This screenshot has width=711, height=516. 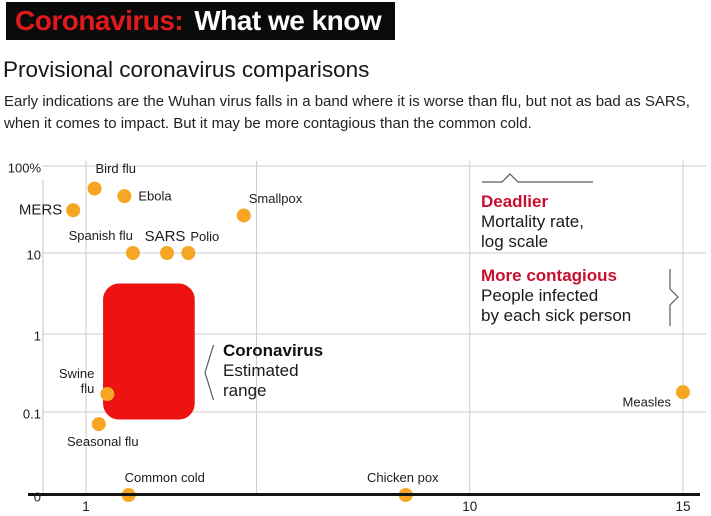 I want to click on point-label-ebola: Ebola, so click(x=155, y=196).